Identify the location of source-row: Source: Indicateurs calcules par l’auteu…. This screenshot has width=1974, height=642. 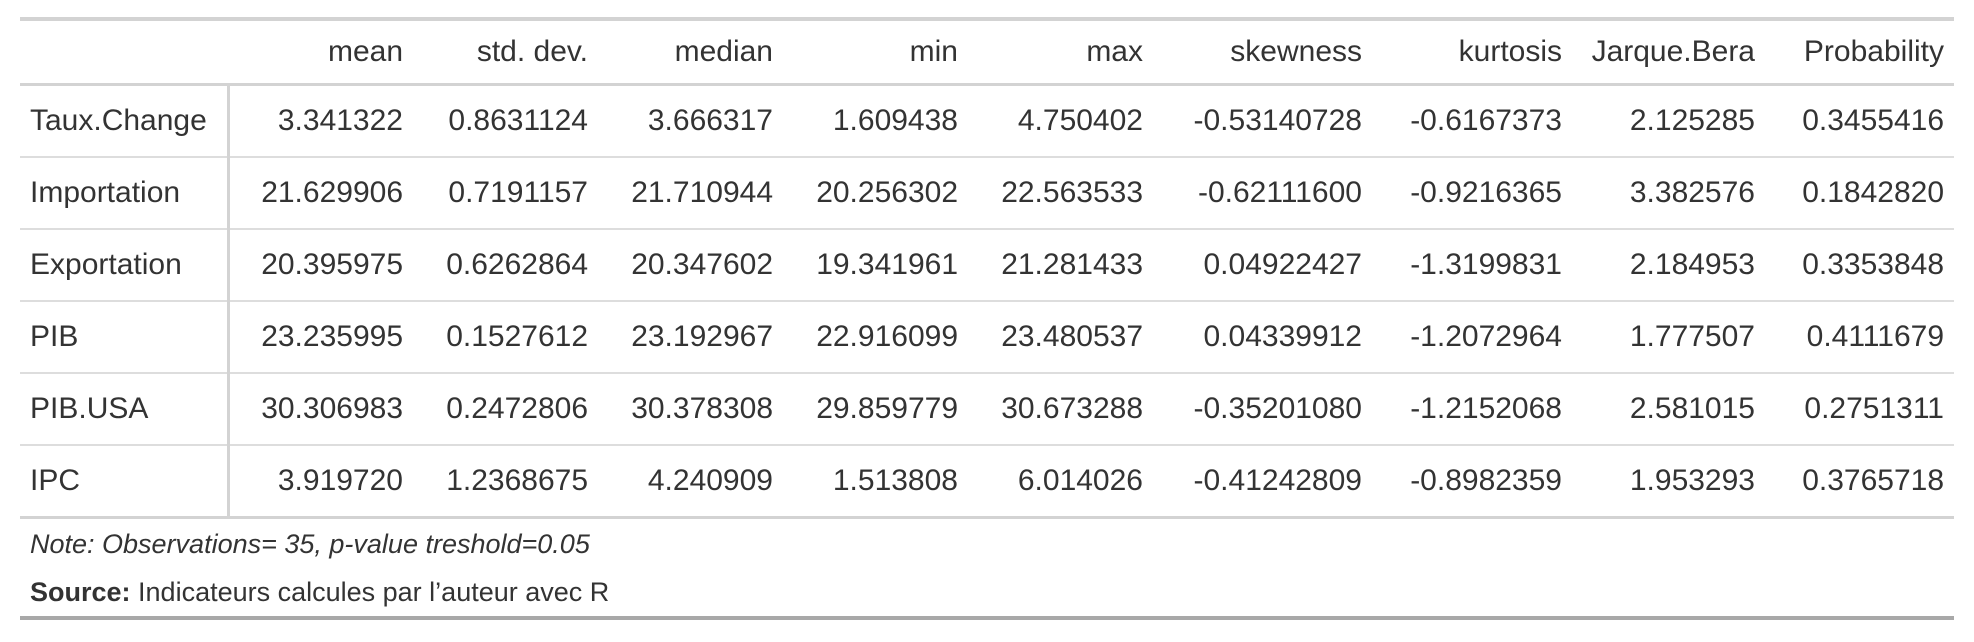
(987, 594).